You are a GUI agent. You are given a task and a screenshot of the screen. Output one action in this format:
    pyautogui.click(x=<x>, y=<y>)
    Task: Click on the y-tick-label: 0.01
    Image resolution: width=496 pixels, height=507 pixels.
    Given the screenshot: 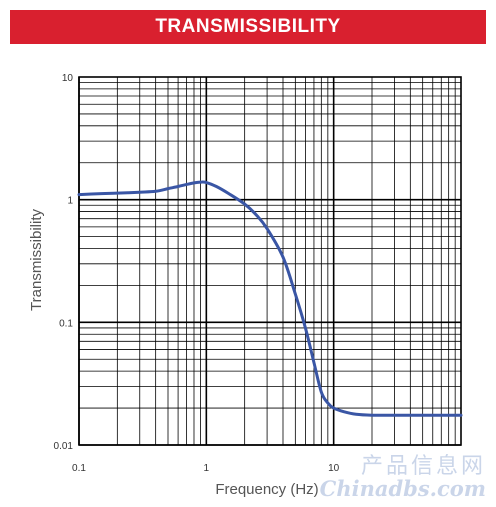 What is the action you would take?
    pyautogui.click(x=64, y=446)
    